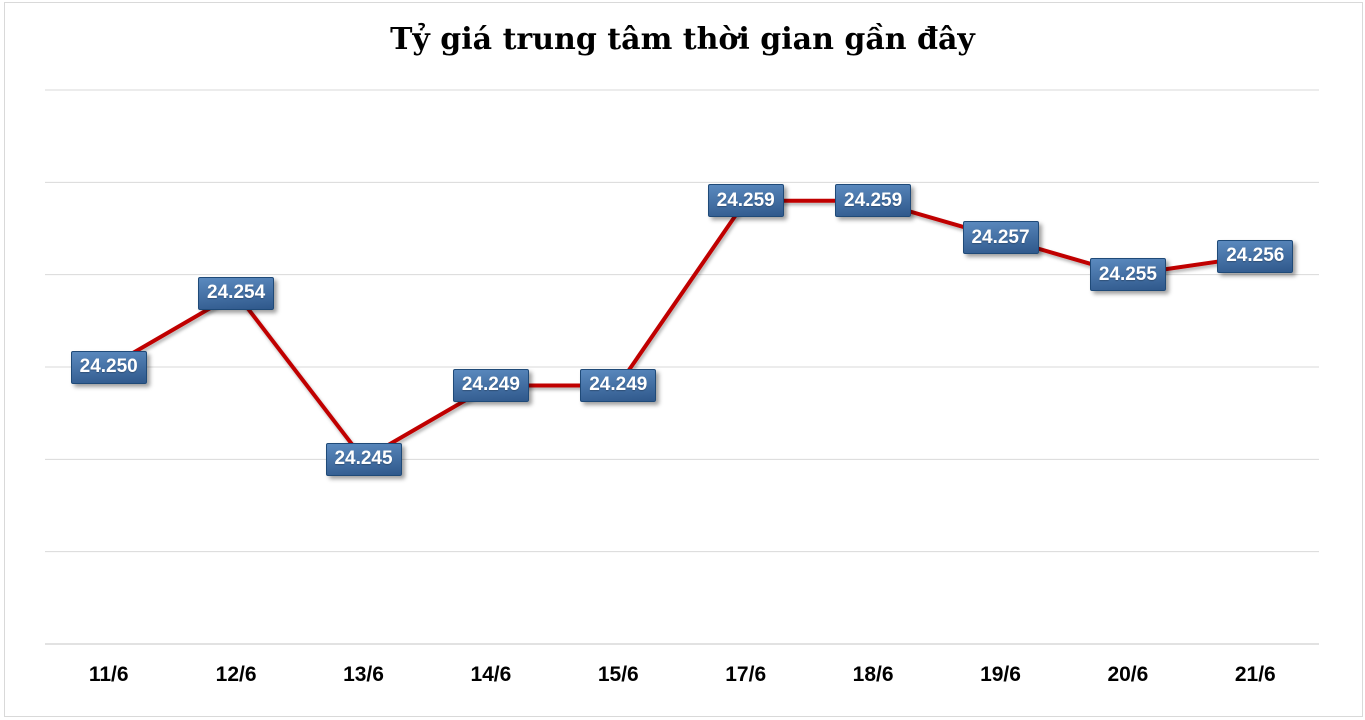  I want to click on x-axis-label: 15/6, so click(618, 674).